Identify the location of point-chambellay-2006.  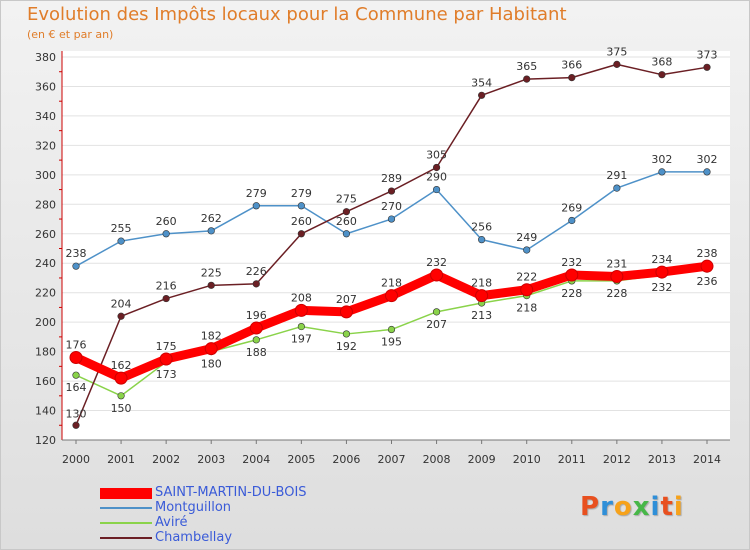
(346, 212).